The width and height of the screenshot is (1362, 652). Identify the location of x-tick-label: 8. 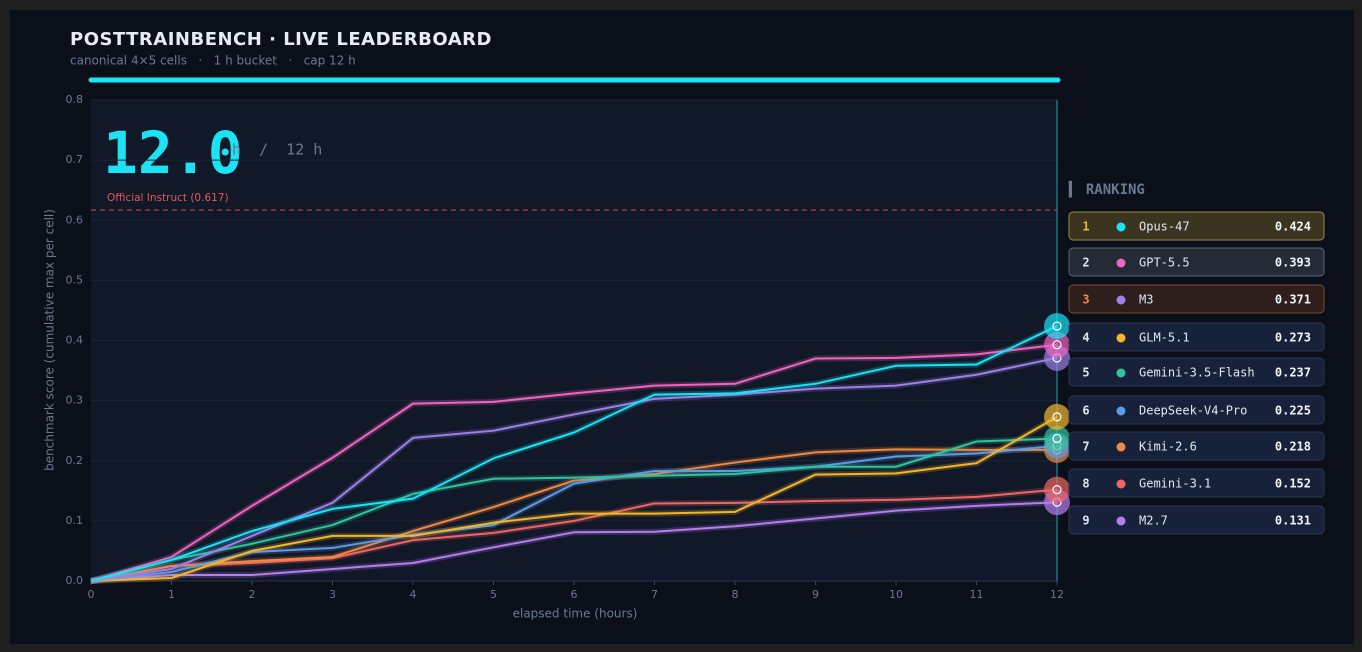
(735, 594).